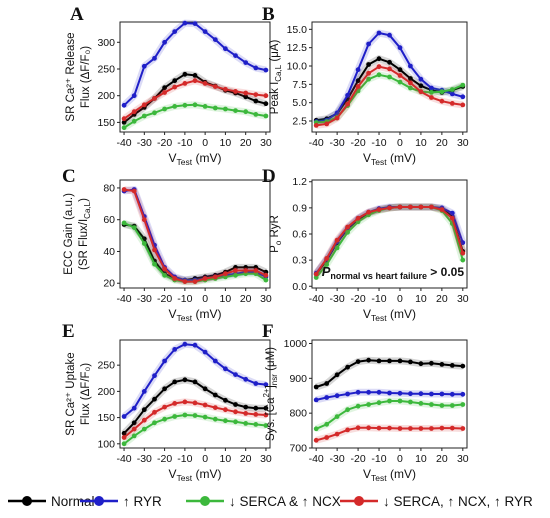 The width and height of the screenshot is (550, 518). I want to click on y-tick-label: 200, so click(106, 96).